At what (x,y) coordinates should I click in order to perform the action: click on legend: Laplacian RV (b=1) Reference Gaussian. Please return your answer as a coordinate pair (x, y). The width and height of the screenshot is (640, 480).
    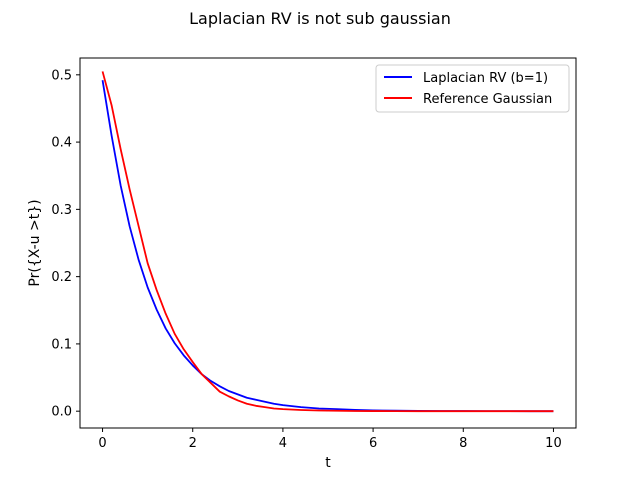
    Looking at the image, I should click on (472, 88).